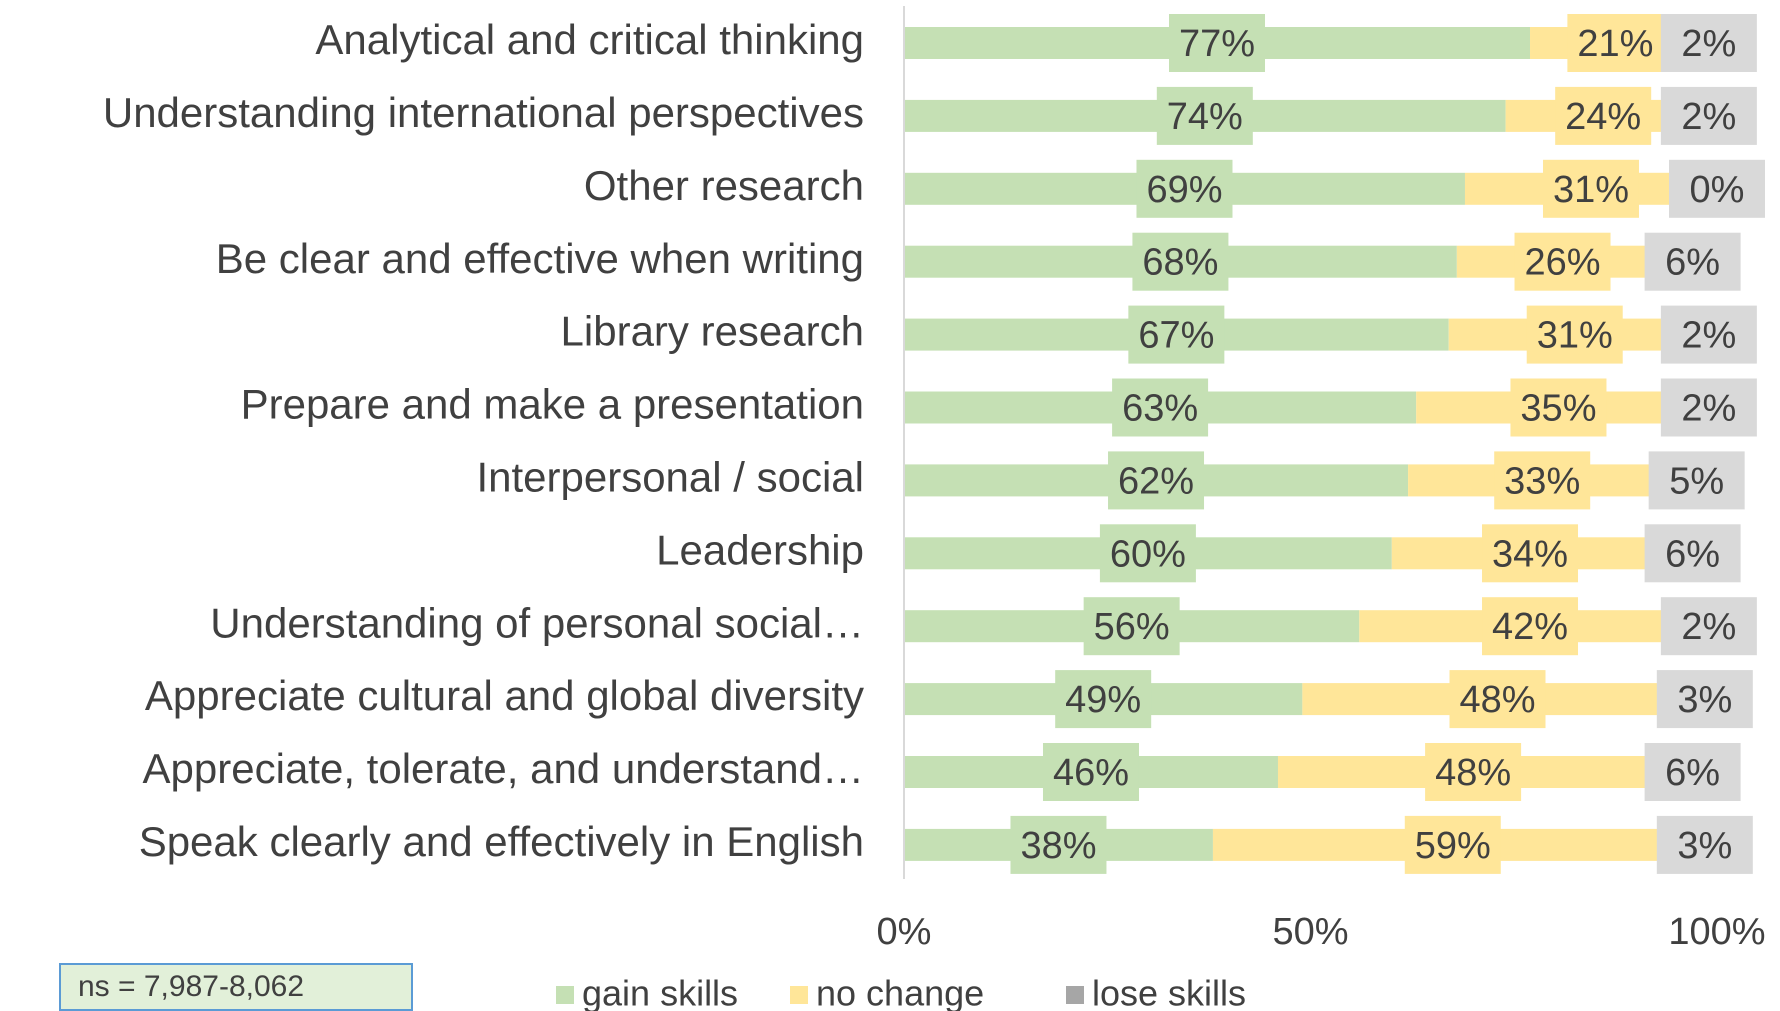  I want to click on category-label: Be clear and effective when writing, so click(540, 258).